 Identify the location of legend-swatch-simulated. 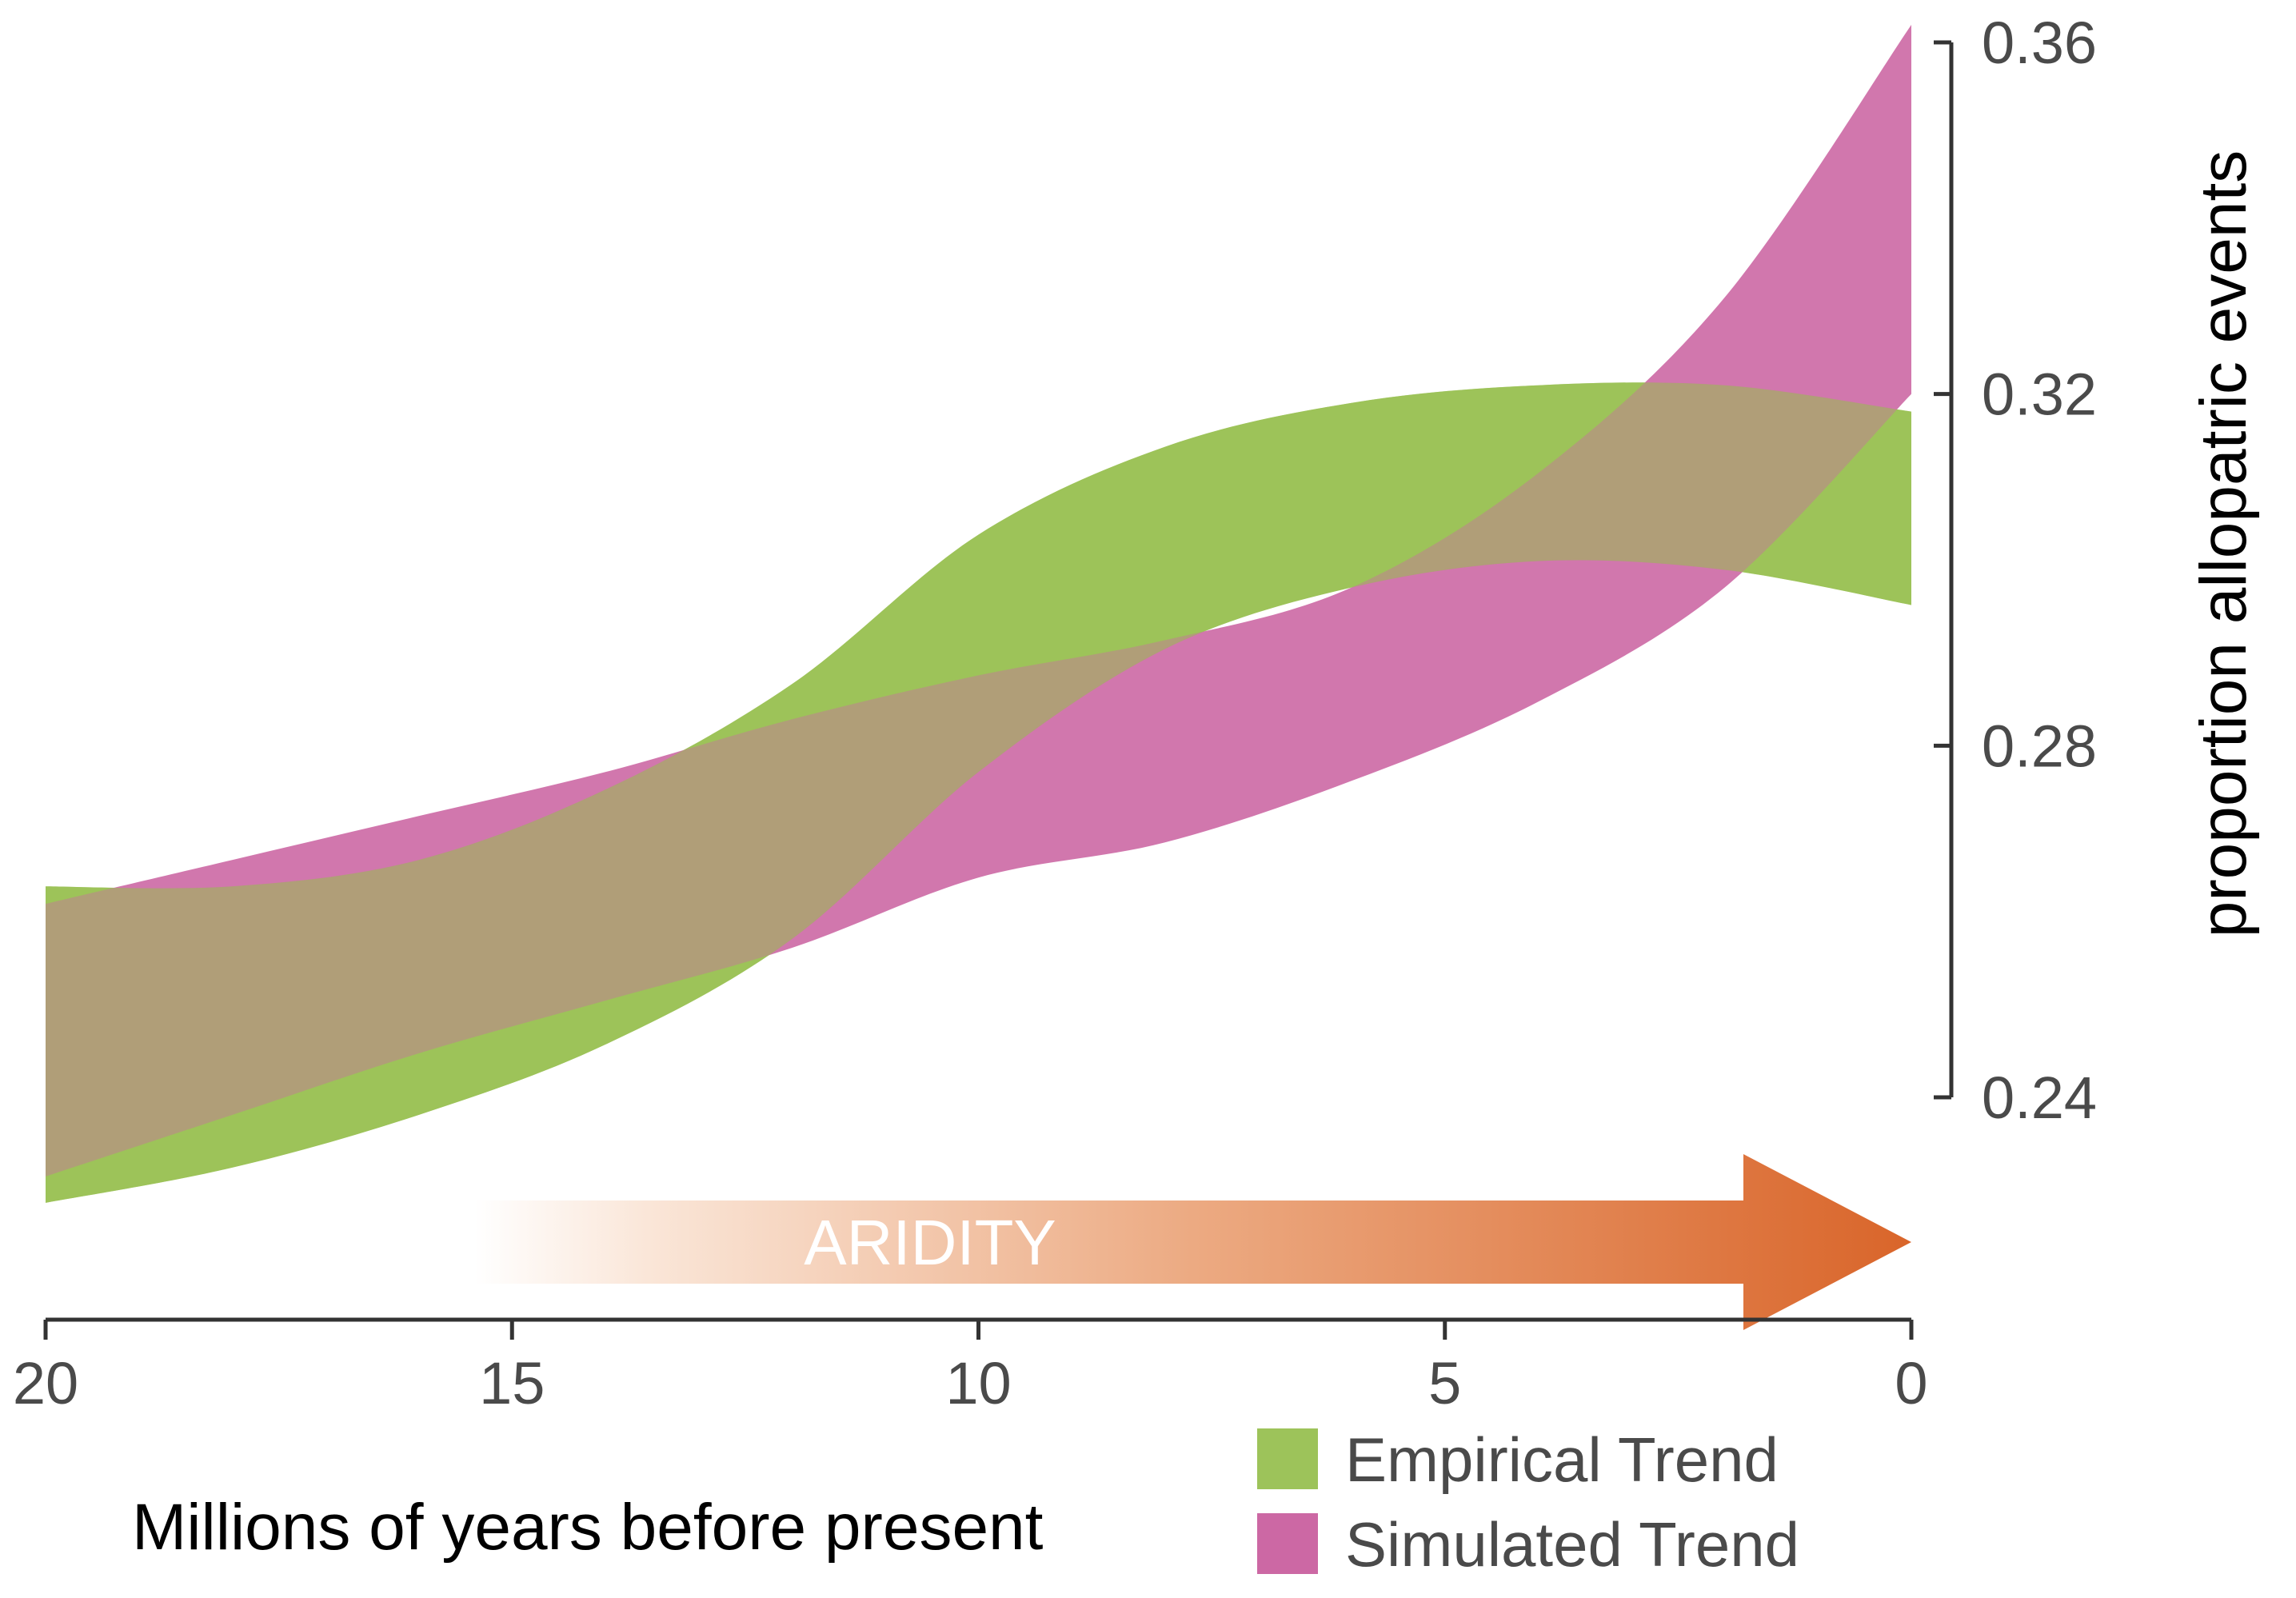
(1288, 1543).